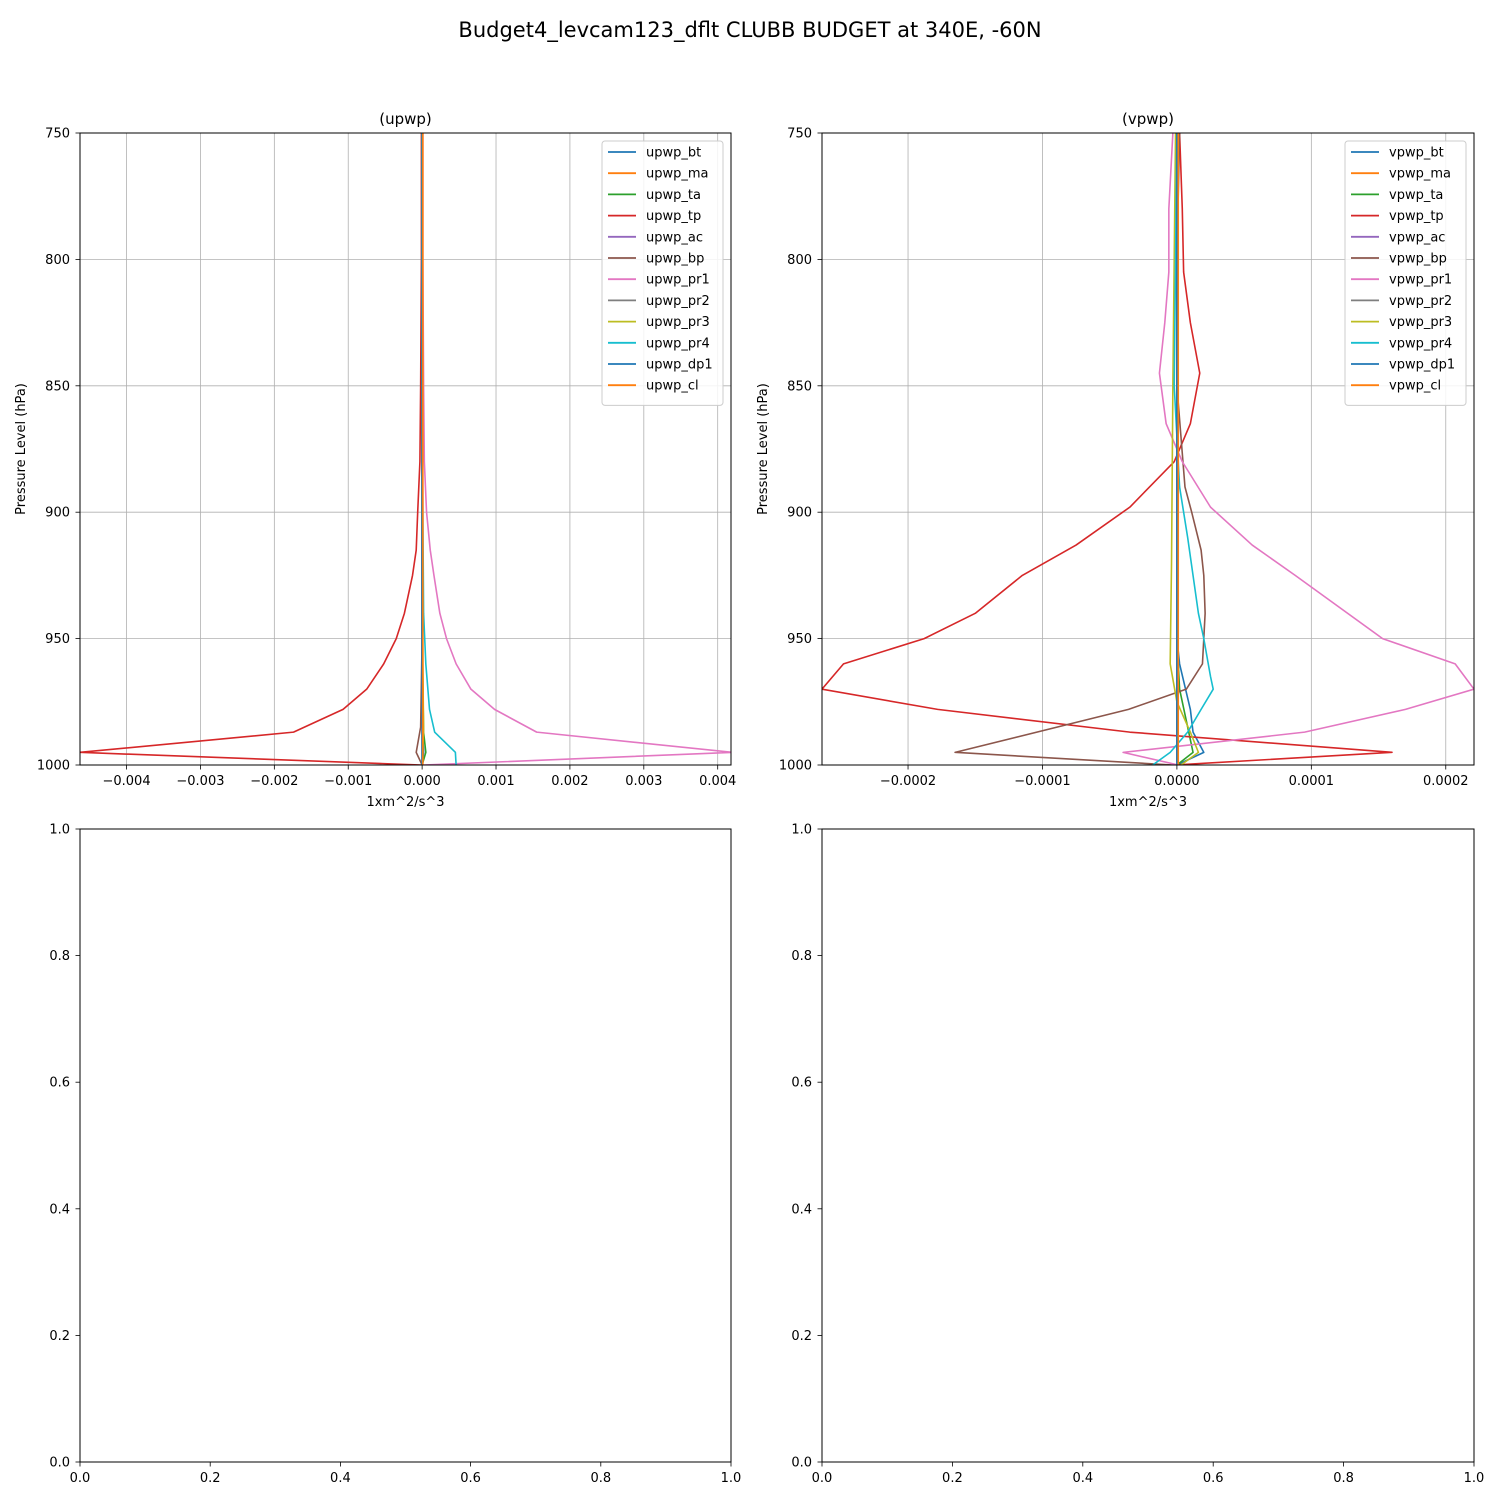 This screenshot has height=1500, width=1500. I want to click on legend-label: upwp_ma, so click(677, 174).